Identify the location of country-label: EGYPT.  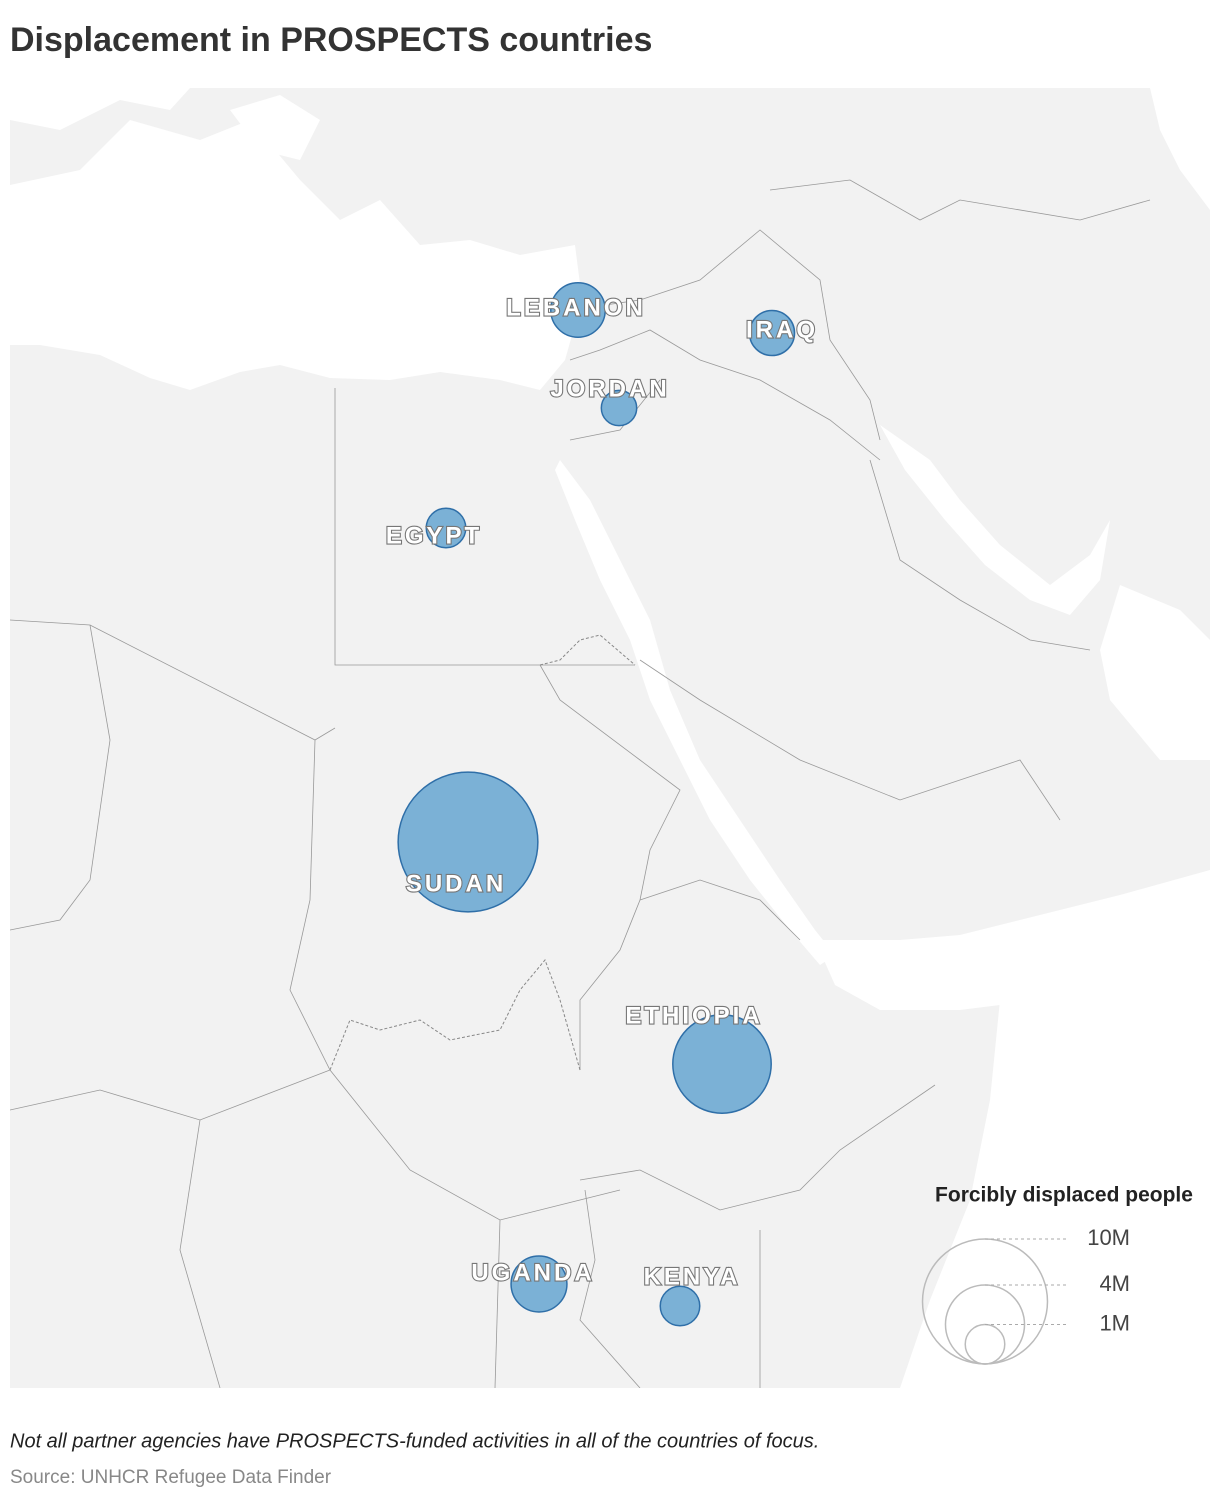
(434, 535).